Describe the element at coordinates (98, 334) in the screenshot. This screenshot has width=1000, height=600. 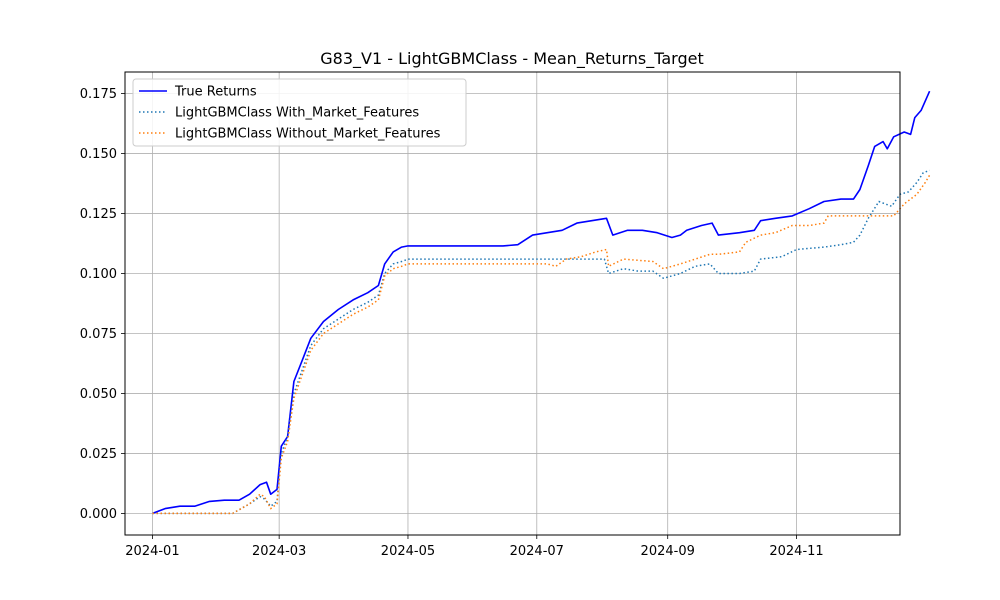
I see `y-tick-label: 0.075` at that location.